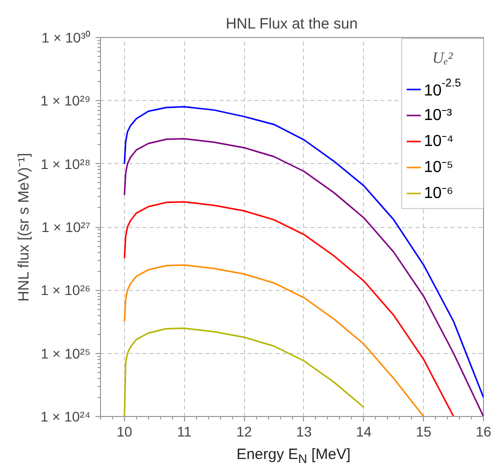  I want to click on legend-title: Uₑ², so click(443, 58).